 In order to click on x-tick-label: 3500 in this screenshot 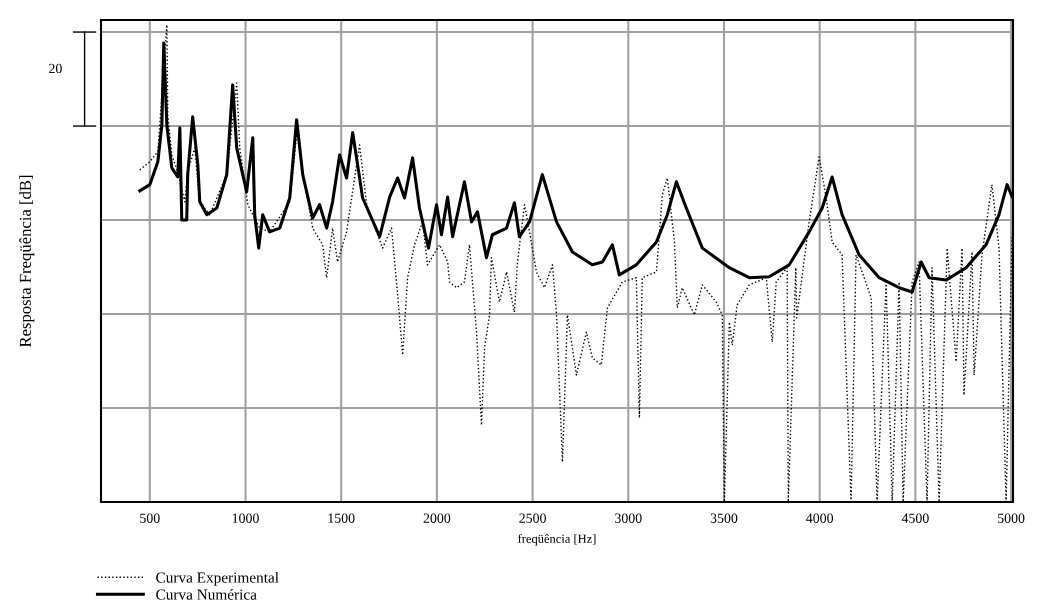, I will do `click(724, 518)`.